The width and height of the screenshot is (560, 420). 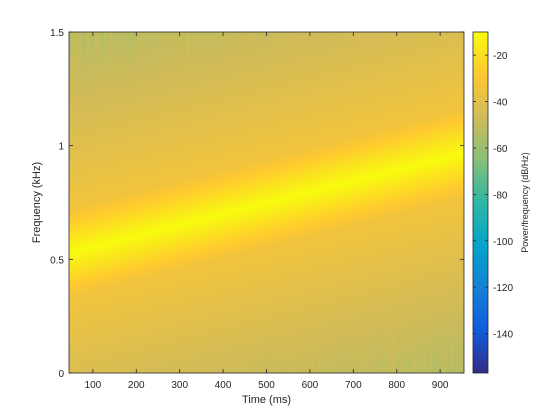 What do you see at coordinates (500, 195) in the screenshot?
I see `colorbar-tick-label: -80` at bounding box center [500, 195].